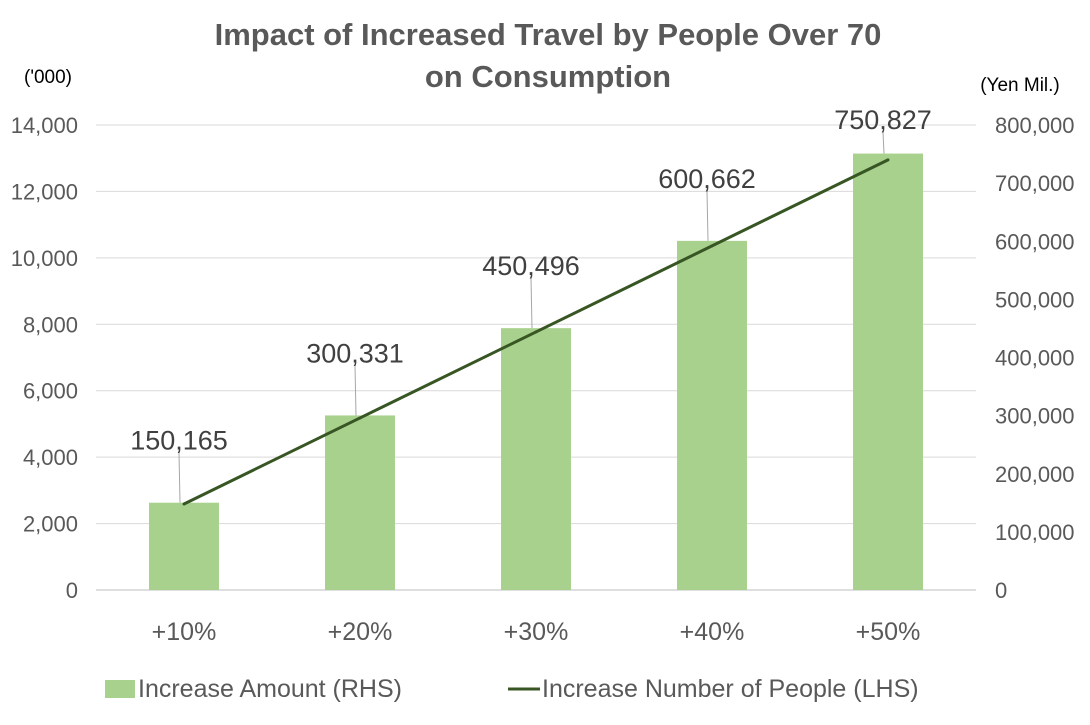  I want to click on data-label: 300,331, so click(355, 353).